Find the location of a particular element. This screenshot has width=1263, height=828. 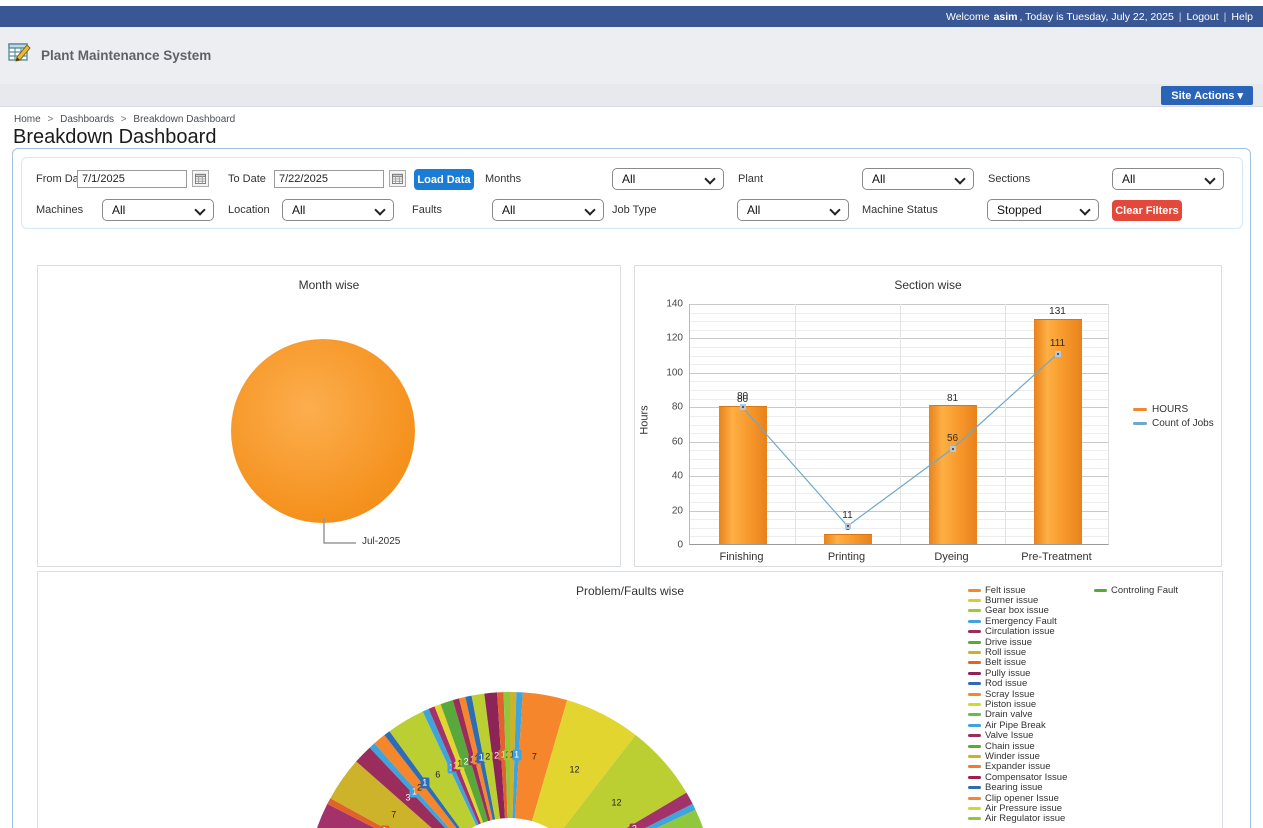

faults-legend-column-2: Controling Fault is located at coordinates (1136, 590).